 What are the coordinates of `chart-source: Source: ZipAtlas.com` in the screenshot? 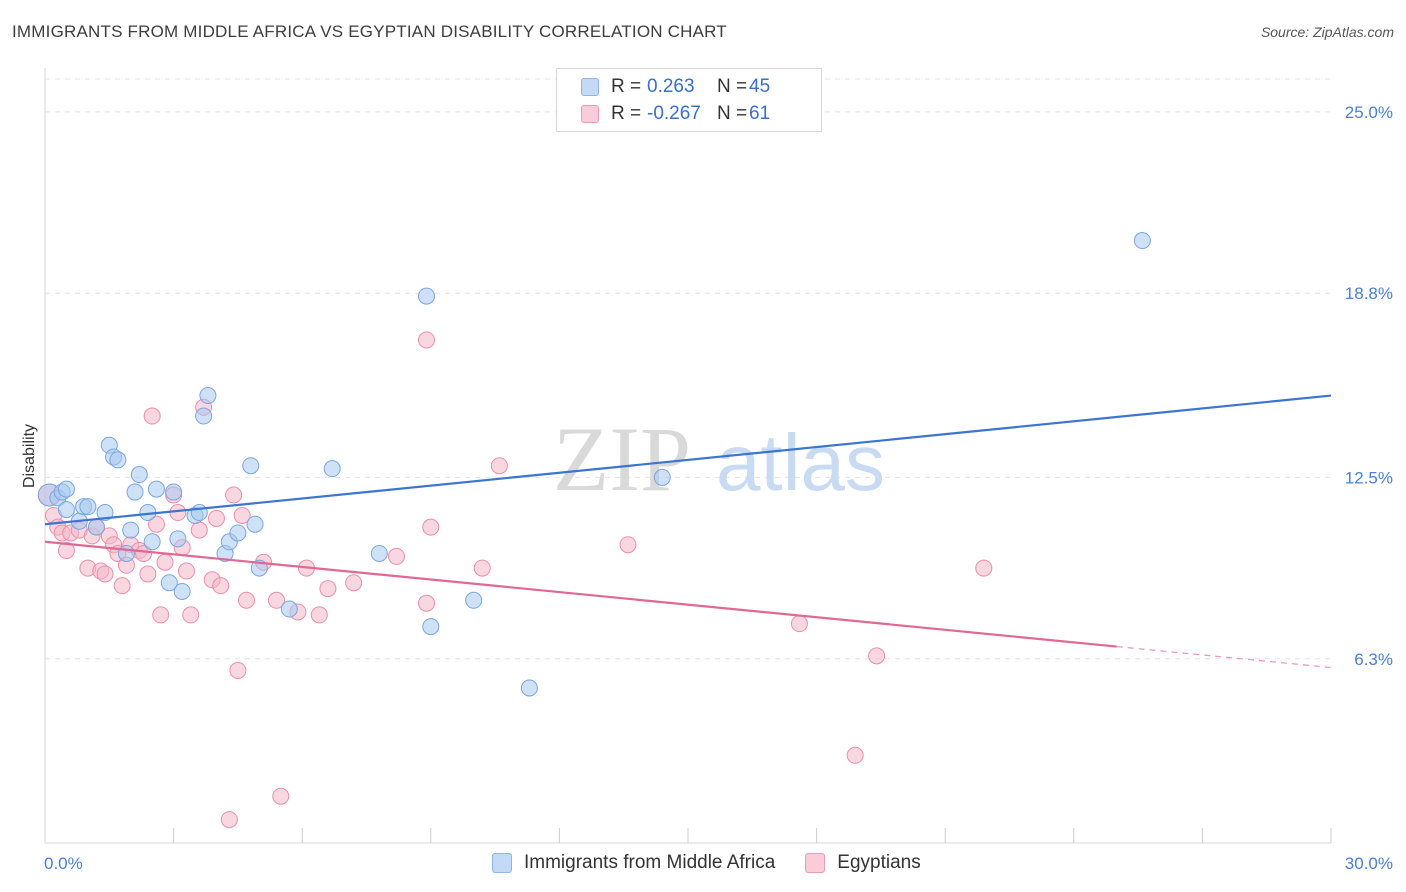 It's located at (1327, 32).